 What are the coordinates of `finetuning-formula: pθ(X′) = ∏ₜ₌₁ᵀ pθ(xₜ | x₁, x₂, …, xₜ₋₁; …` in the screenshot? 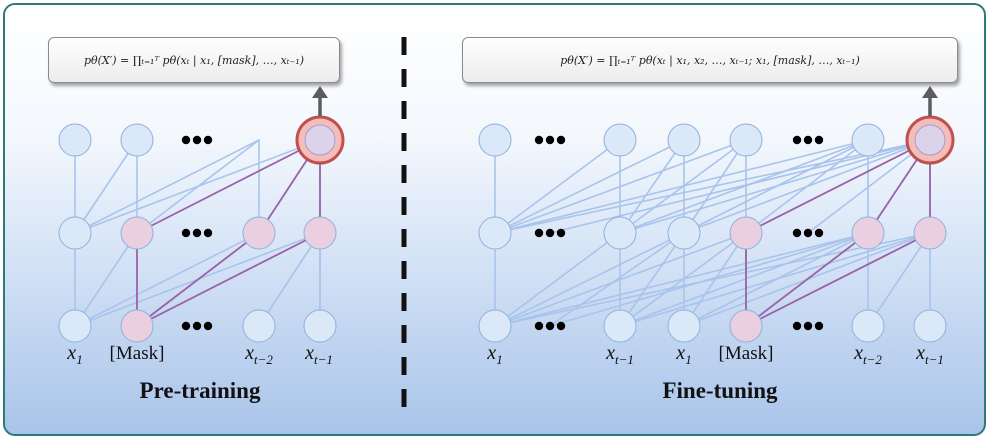 It's located at (710, 60).